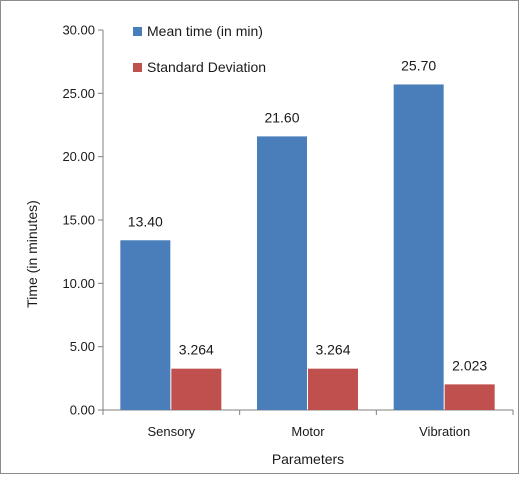  I want to click on data-label-mean-time: 25.70, so click(418, 65).